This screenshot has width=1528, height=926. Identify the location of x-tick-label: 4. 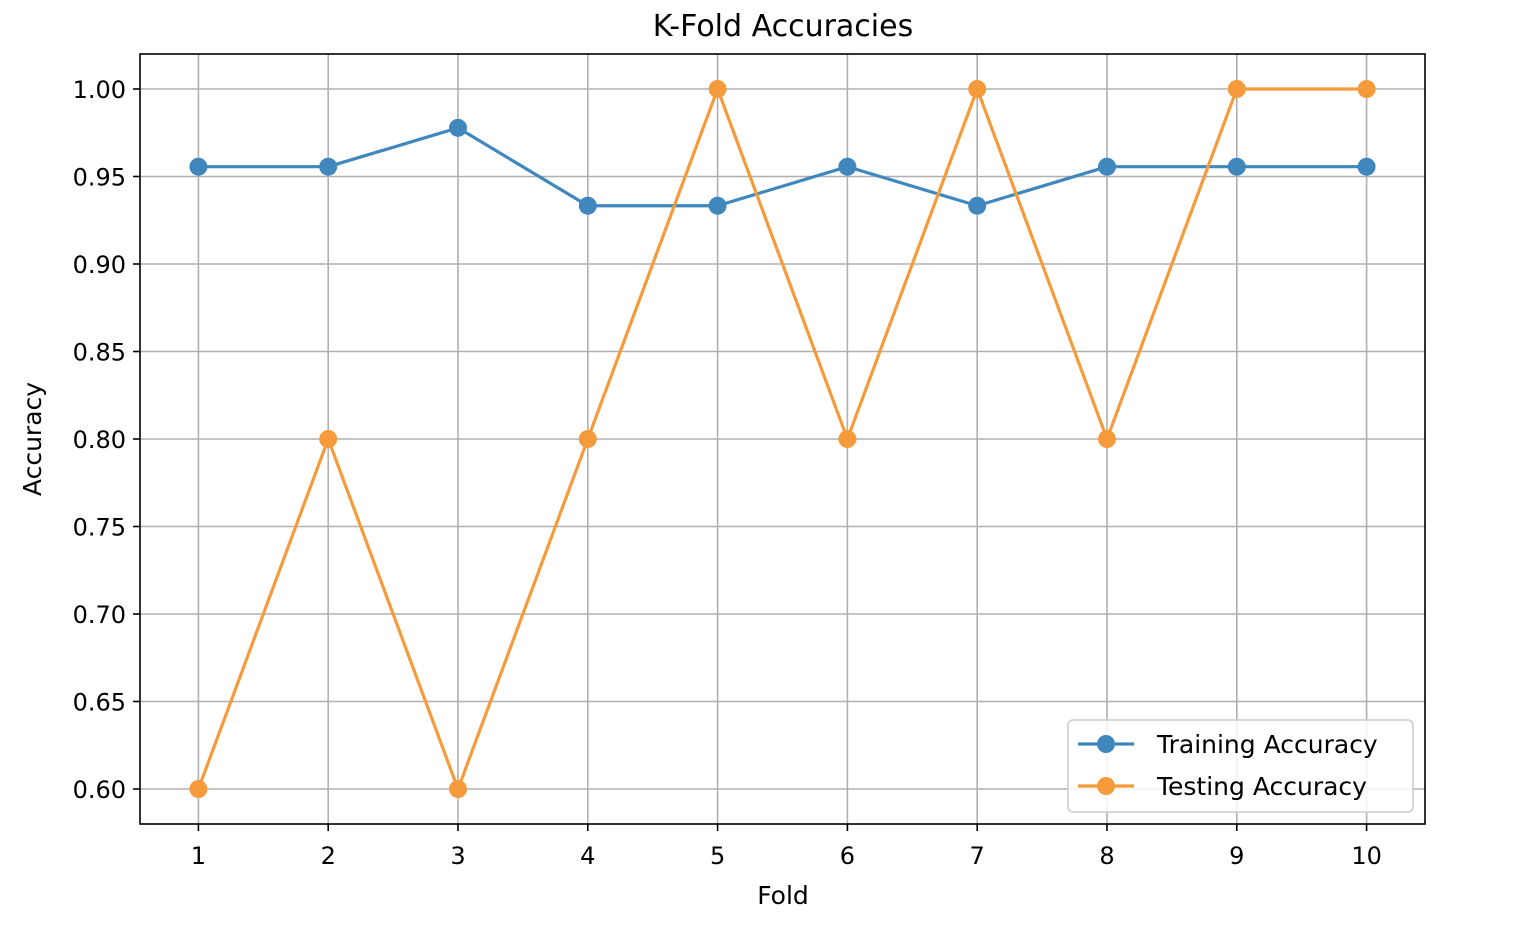
(587, 856).